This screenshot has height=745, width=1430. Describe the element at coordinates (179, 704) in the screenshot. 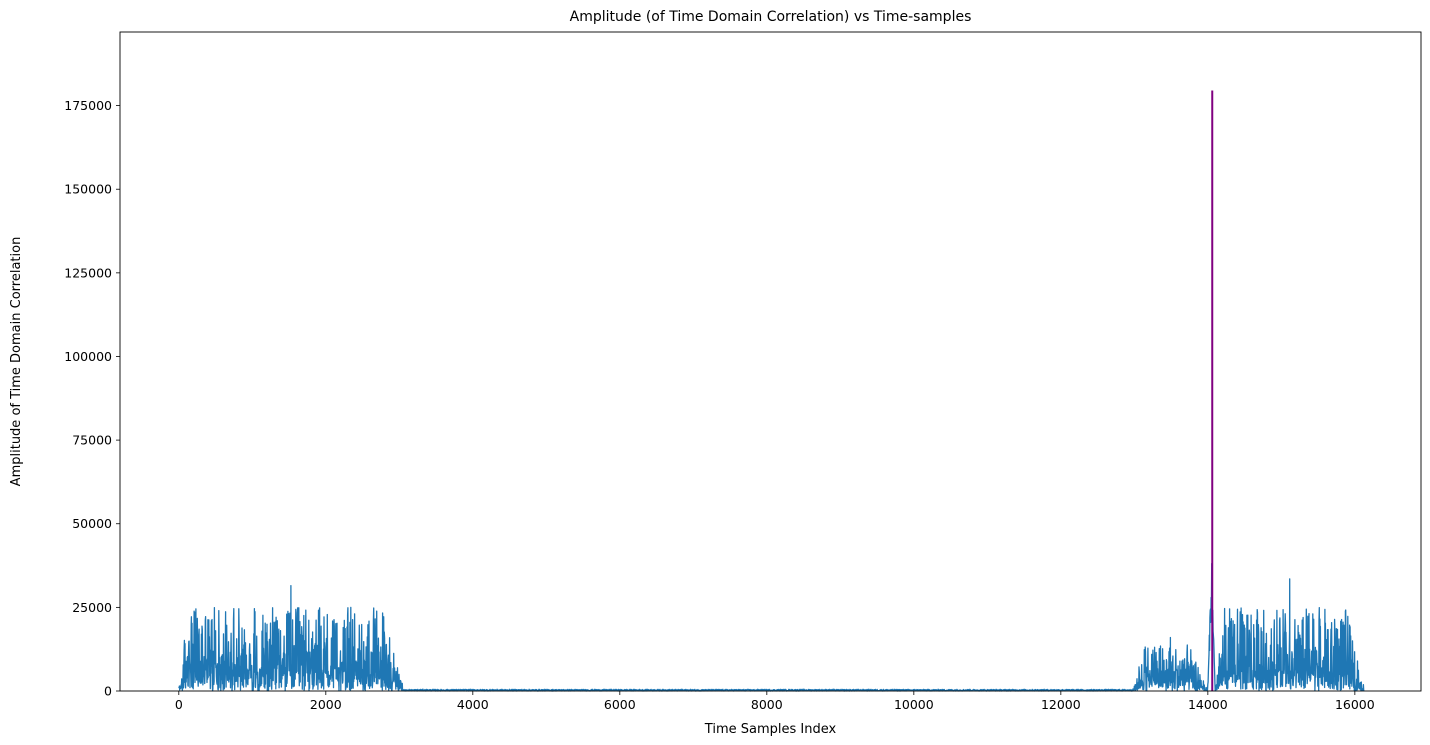

I see `x-tick-label: 0` at that location.